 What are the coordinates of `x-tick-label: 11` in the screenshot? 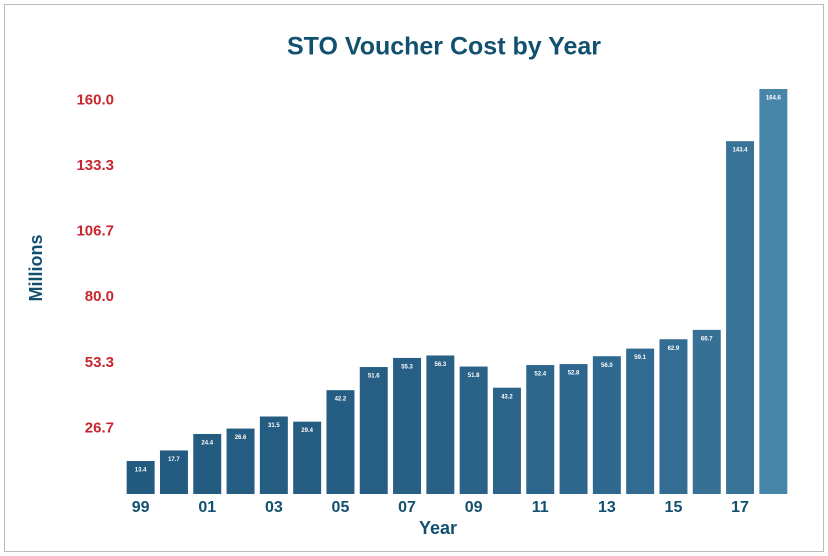 It's located at (540, 507).